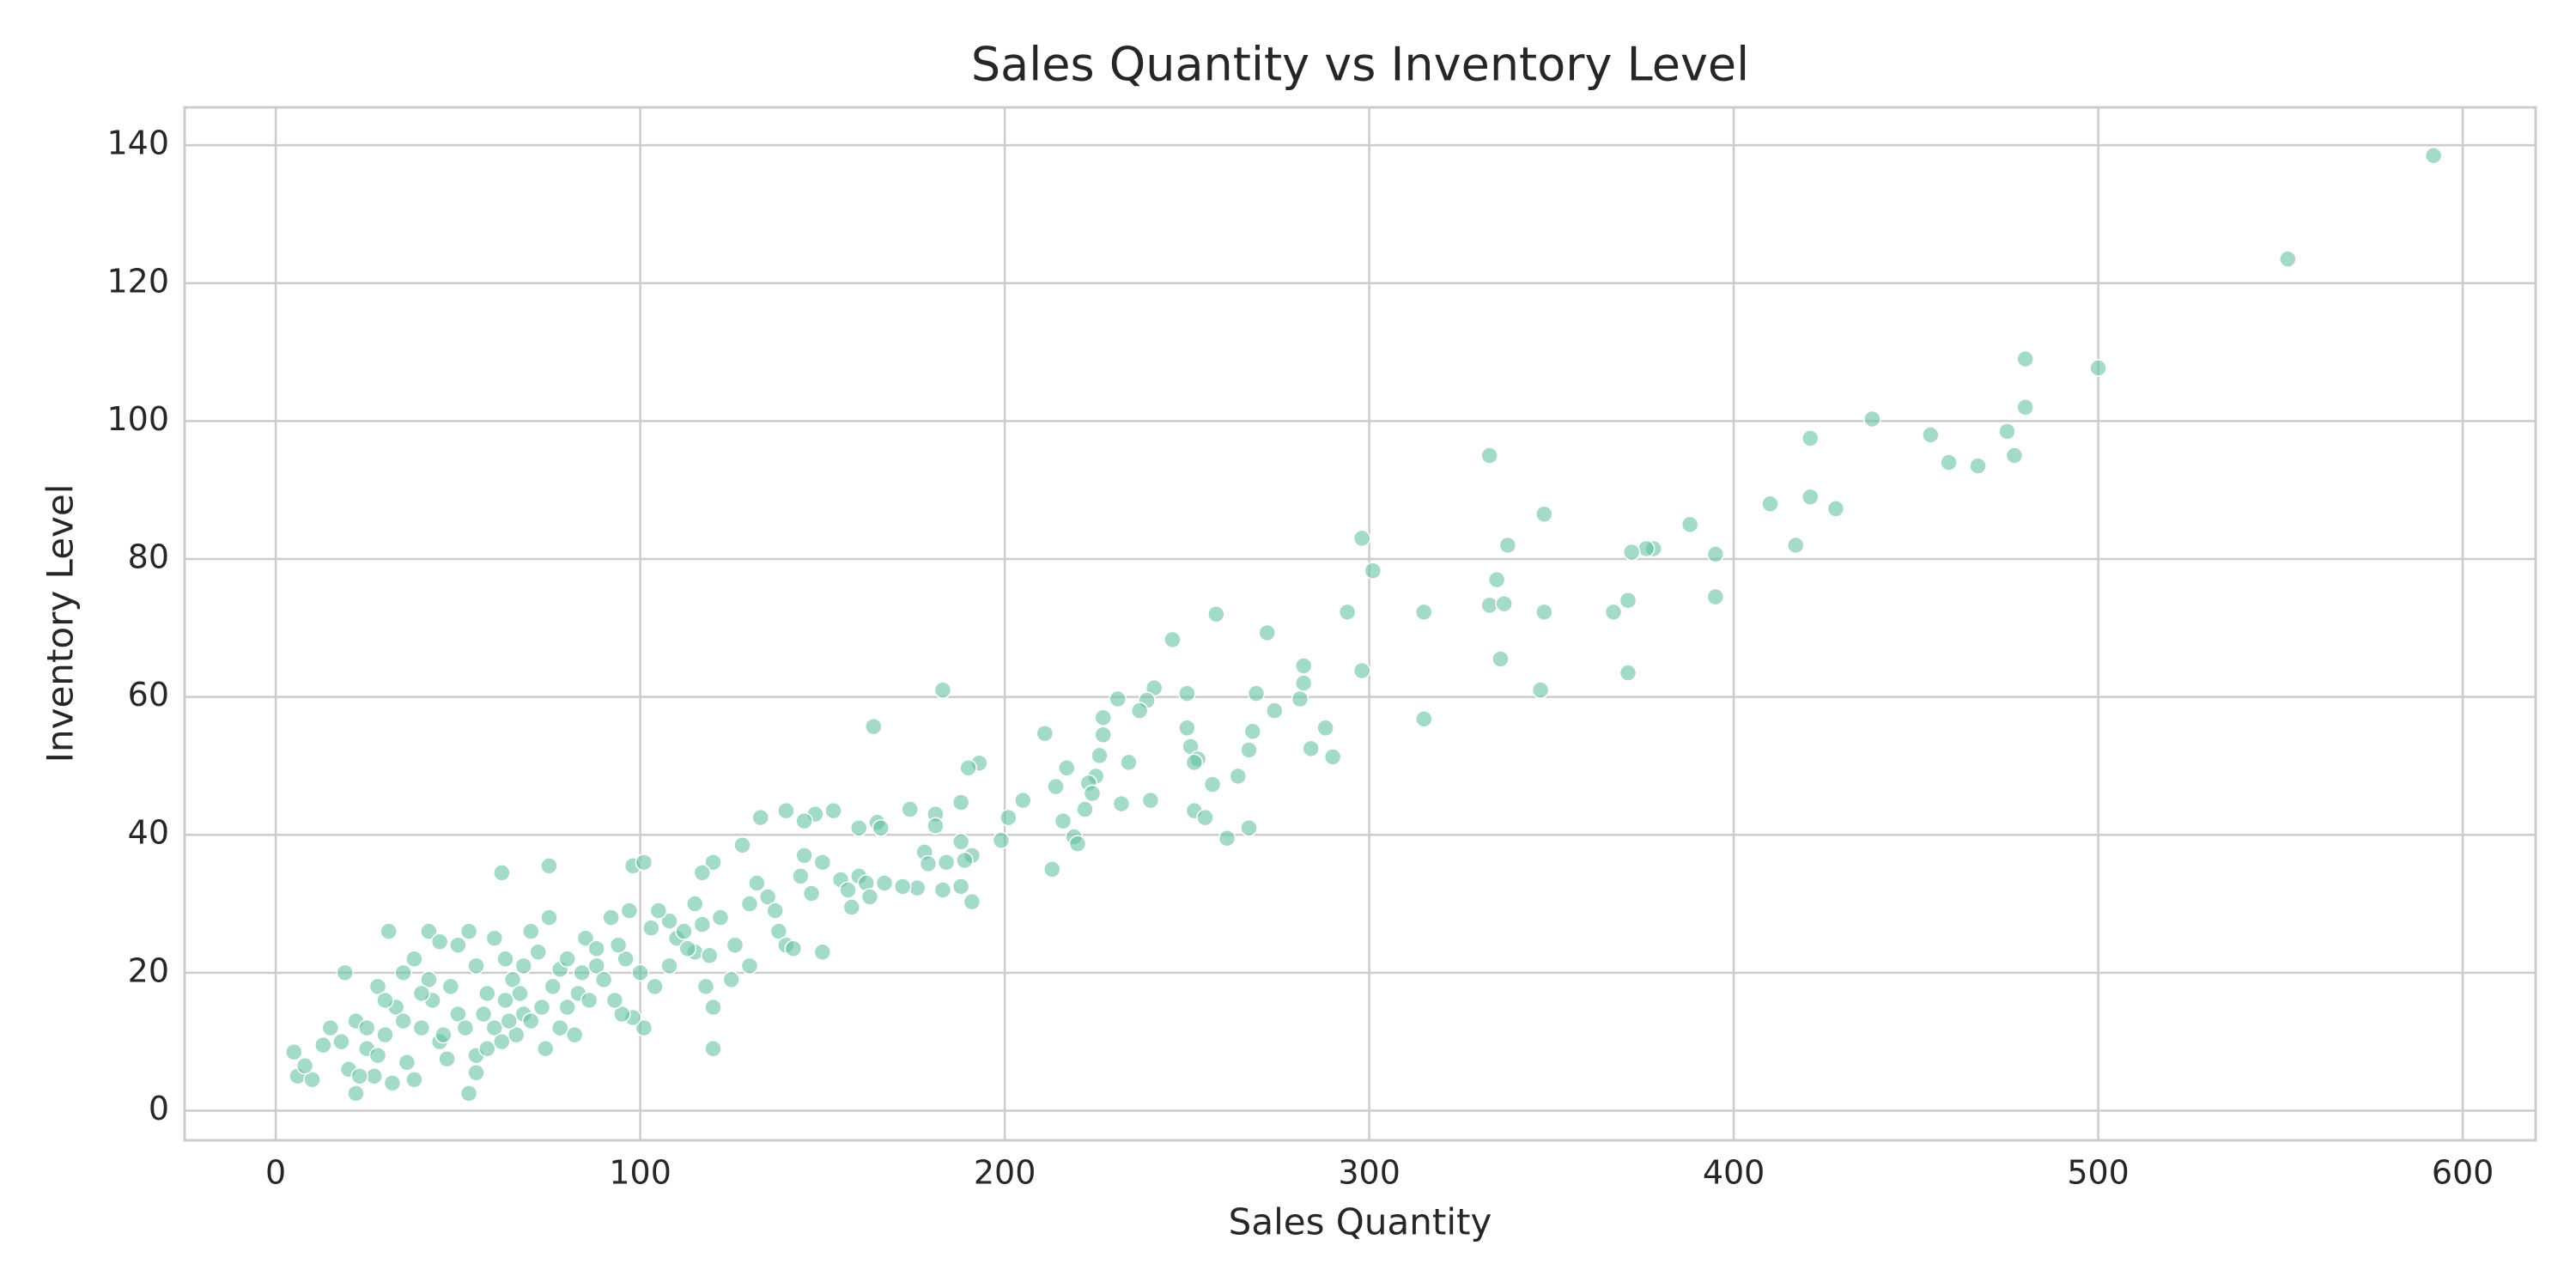  What do you see at coordinates (137, 419) in the screenshot?
I see `y-tick-label: 100` at bounding box center [137, 419].